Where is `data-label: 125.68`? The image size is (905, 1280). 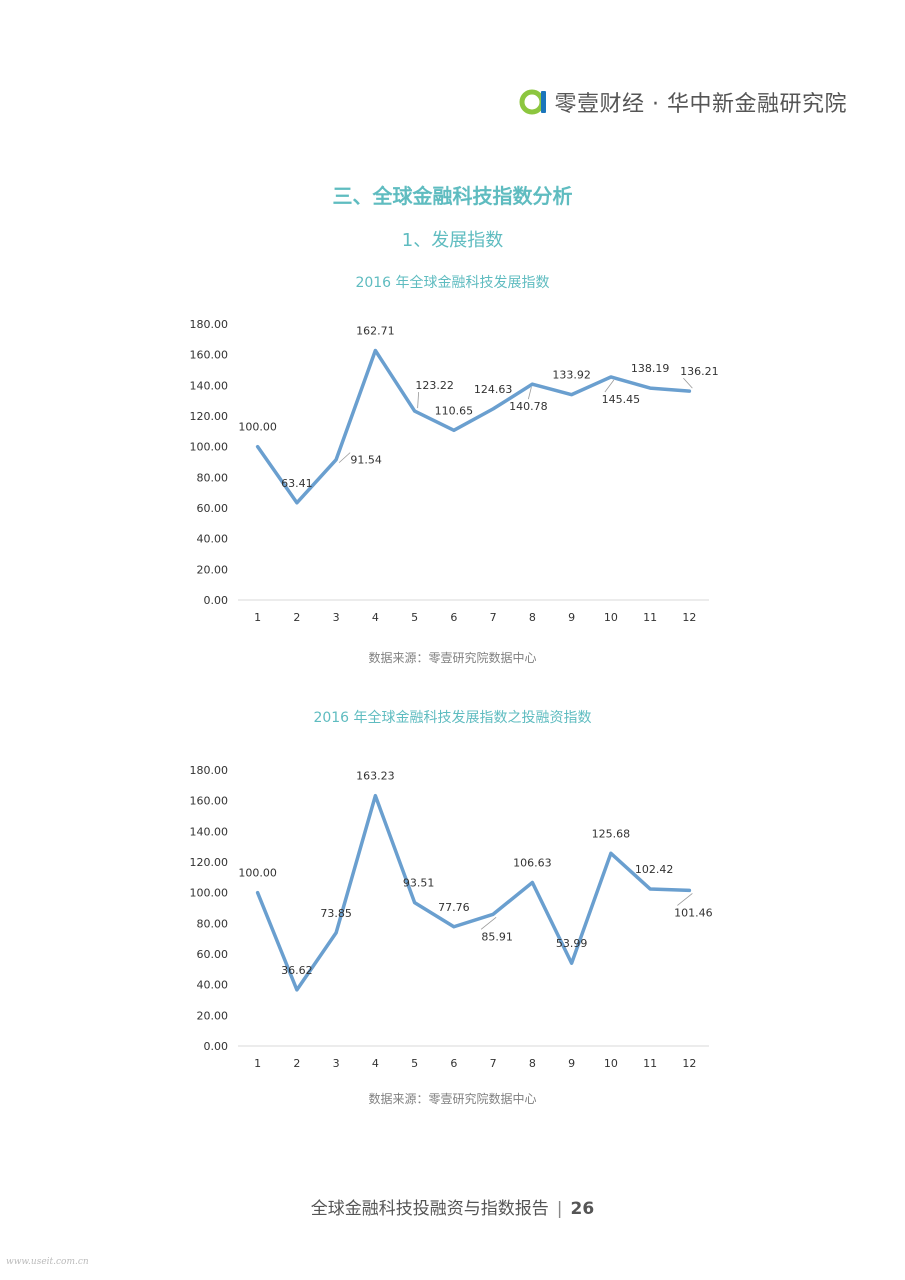
data-label: 125.68 is located at coordinates (611, 833).